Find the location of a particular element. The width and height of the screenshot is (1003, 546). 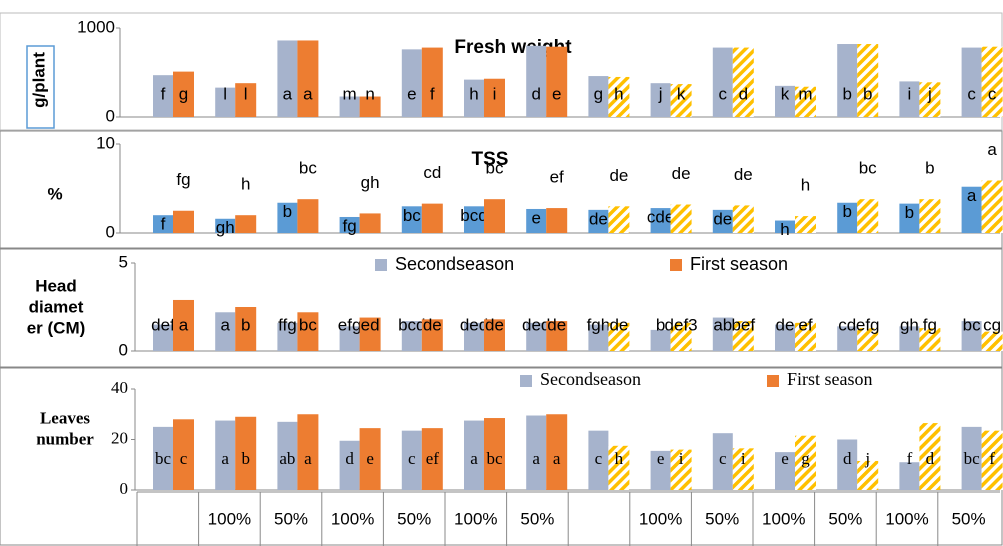

bar-letter: f is located at coordinates (432, 93).